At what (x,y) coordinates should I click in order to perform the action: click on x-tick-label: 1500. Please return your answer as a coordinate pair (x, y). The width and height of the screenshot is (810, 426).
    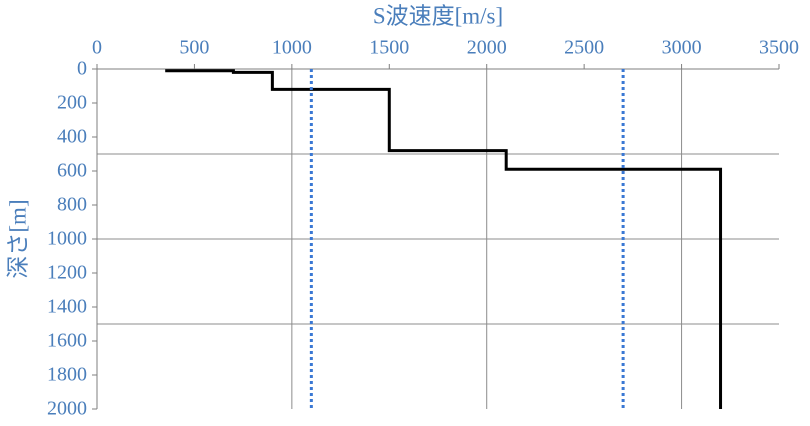
    Looking at the image, I should click on (389, 48).